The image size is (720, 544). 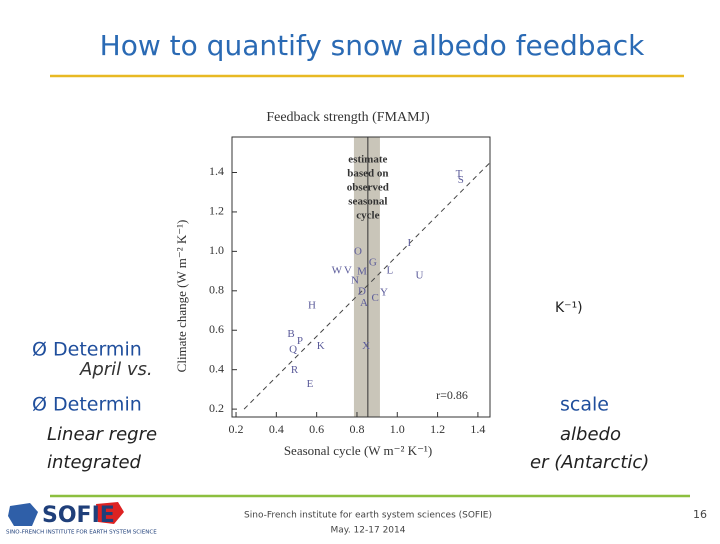 I want to click on point: V, so click(x=348, y=271).